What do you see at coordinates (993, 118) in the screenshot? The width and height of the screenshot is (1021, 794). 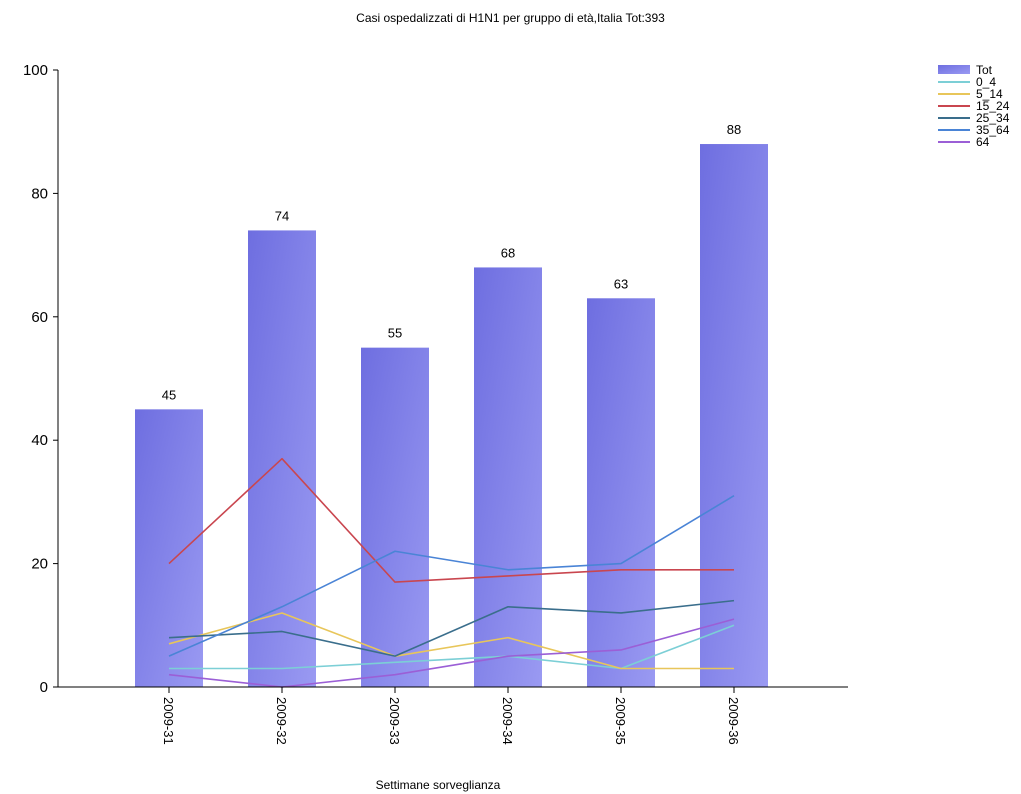 I see `legend-entry-label: 25_34` at bounding box center [993, 118].